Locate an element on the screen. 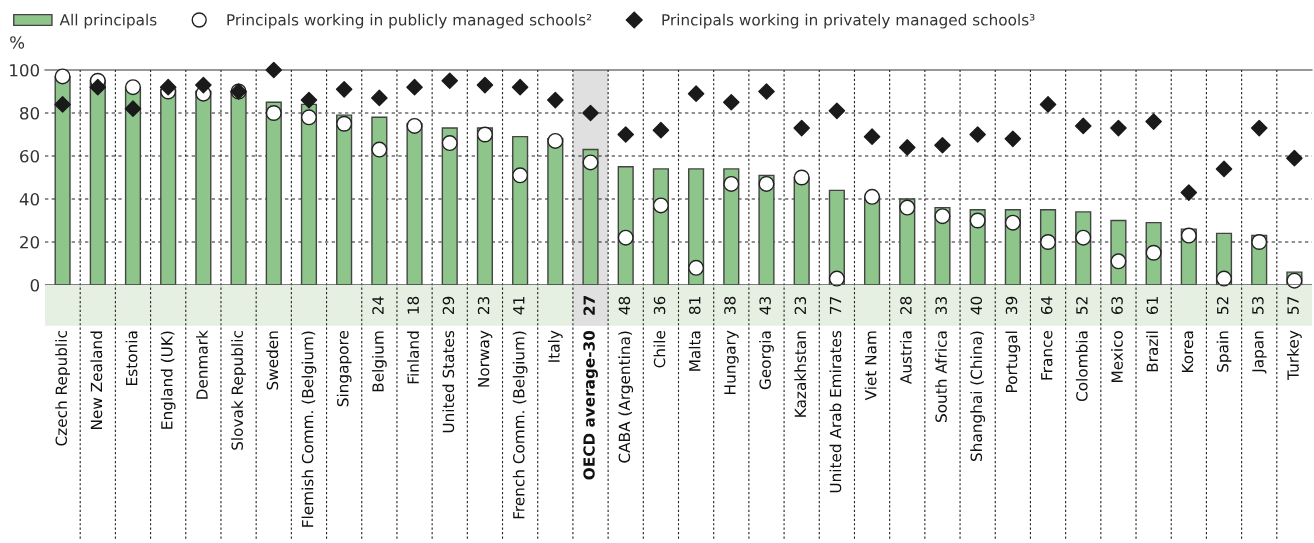 The width and height of the screenshot is (1314, 543). x-tick-label: England (UK) is located at coordinates (168, 380).